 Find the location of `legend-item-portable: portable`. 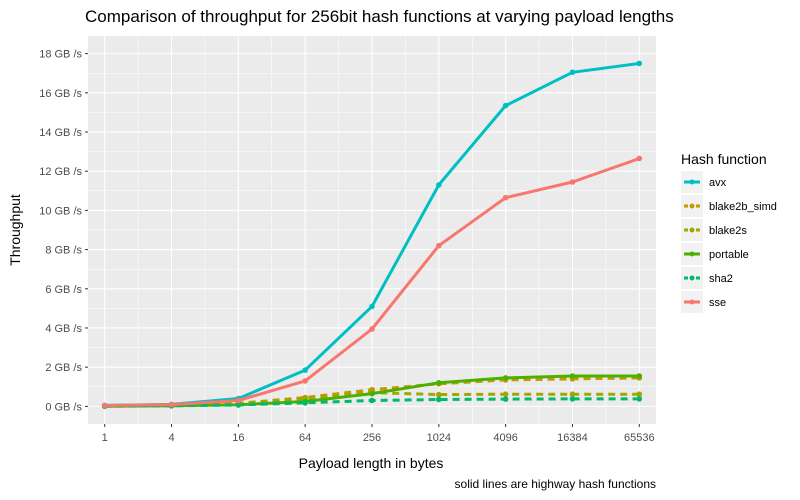

legend-item-portable: portable is located at coordinates (715, 254).